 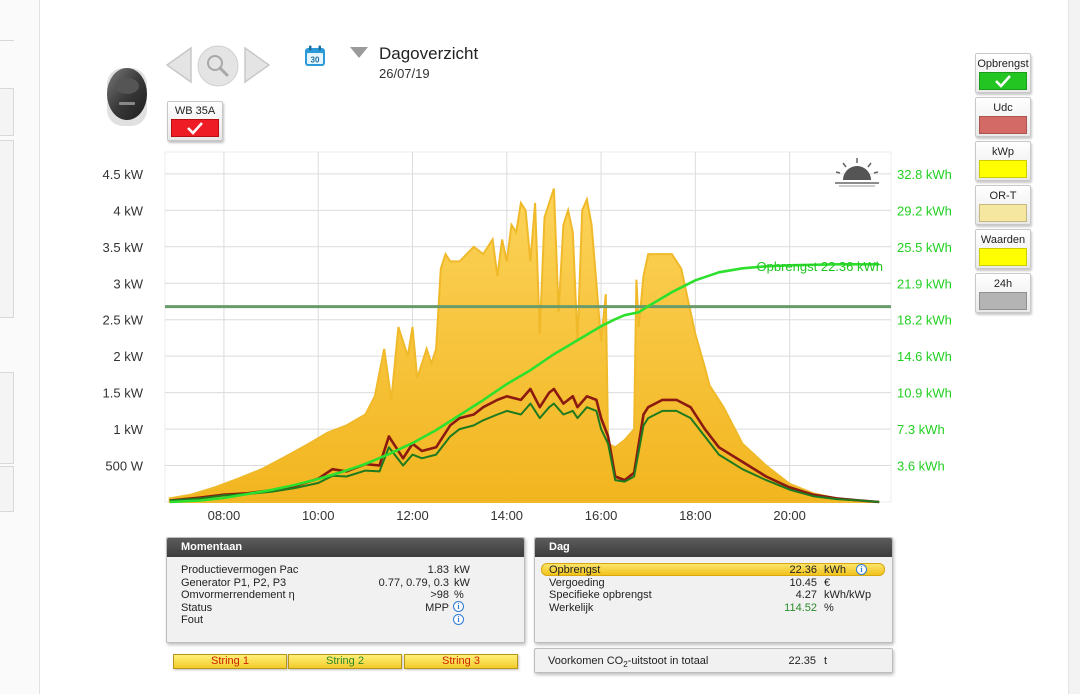 I want to click on momentaan-row: Status MPP, so click(x=331, y=608).